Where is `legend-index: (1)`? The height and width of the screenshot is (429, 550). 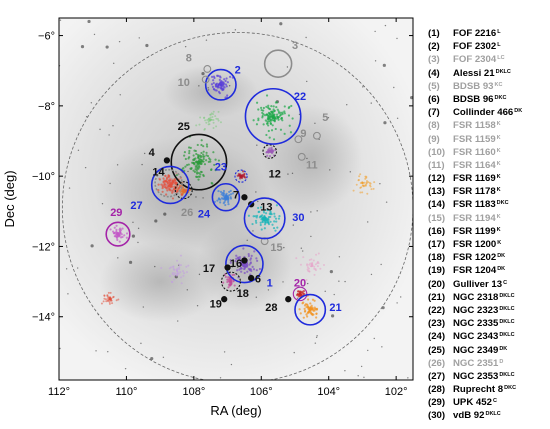
legend-index: (1) is located at coordinates (434, 33).